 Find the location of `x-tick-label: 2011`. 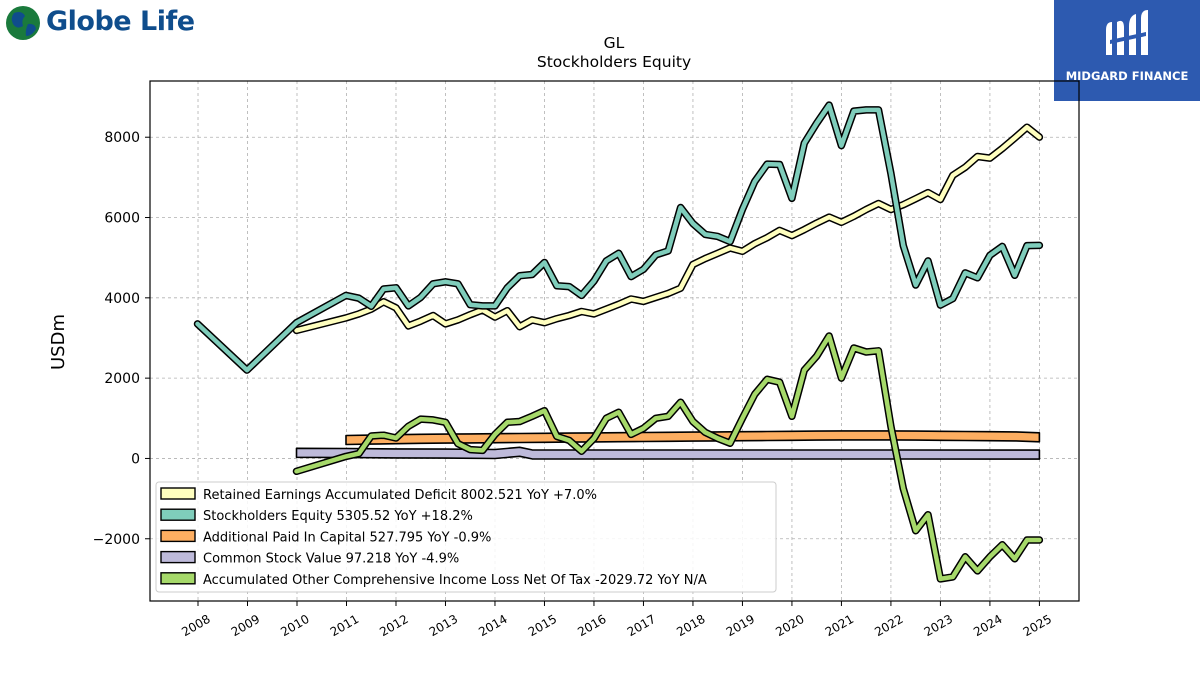

x-tick-label: 2011 is located at coordinates (344, 625).